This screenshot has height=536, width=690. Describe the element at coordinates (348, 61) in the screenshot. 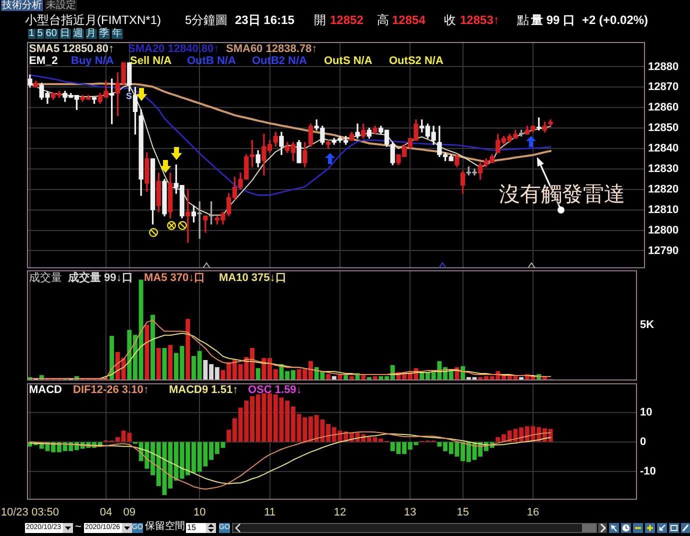

I see `annotation: OutS N/A` at that location.